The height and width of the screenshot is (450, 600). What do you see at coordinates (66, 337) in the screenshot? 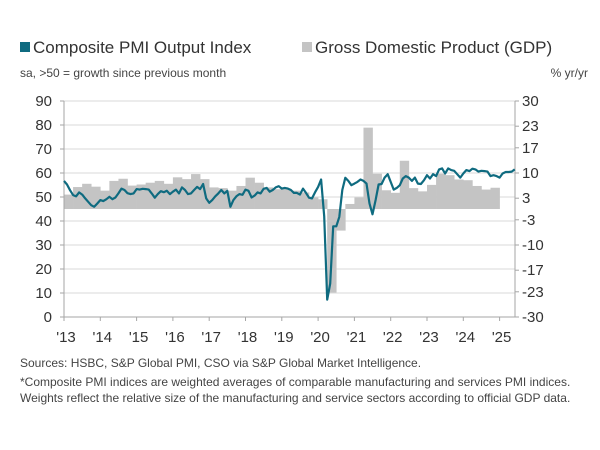
I see `x-axis-tick-label: '13` at bounding box center [66, 337].